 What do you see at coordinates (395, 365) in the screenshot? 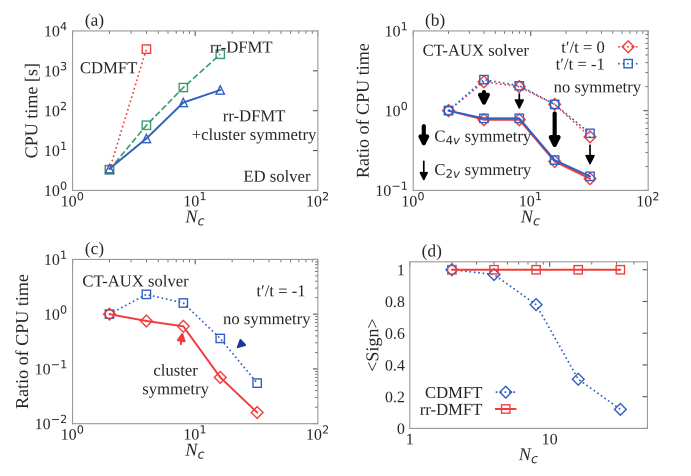
I see `y-tick-label: 0.4` at bounding box center [395, 365].